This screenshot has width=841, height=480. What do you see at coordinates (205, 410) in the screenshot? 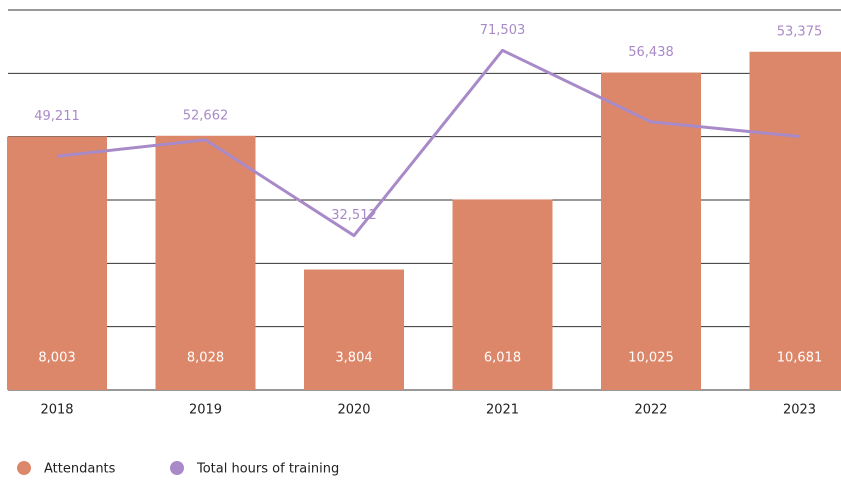
I see `x-tick-label: 2019` at bounding box center [205, 410].